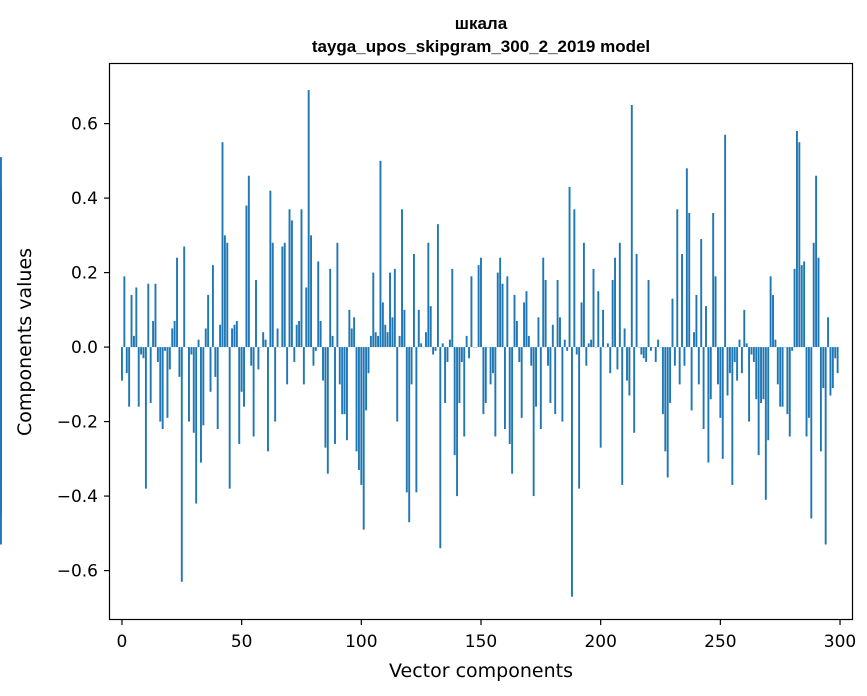 The width and height of the screenshot is (867, 696). Describe the element at coordinates (77, 497) in the screenshot. I see `y-tick-label: −0.4` at that location.